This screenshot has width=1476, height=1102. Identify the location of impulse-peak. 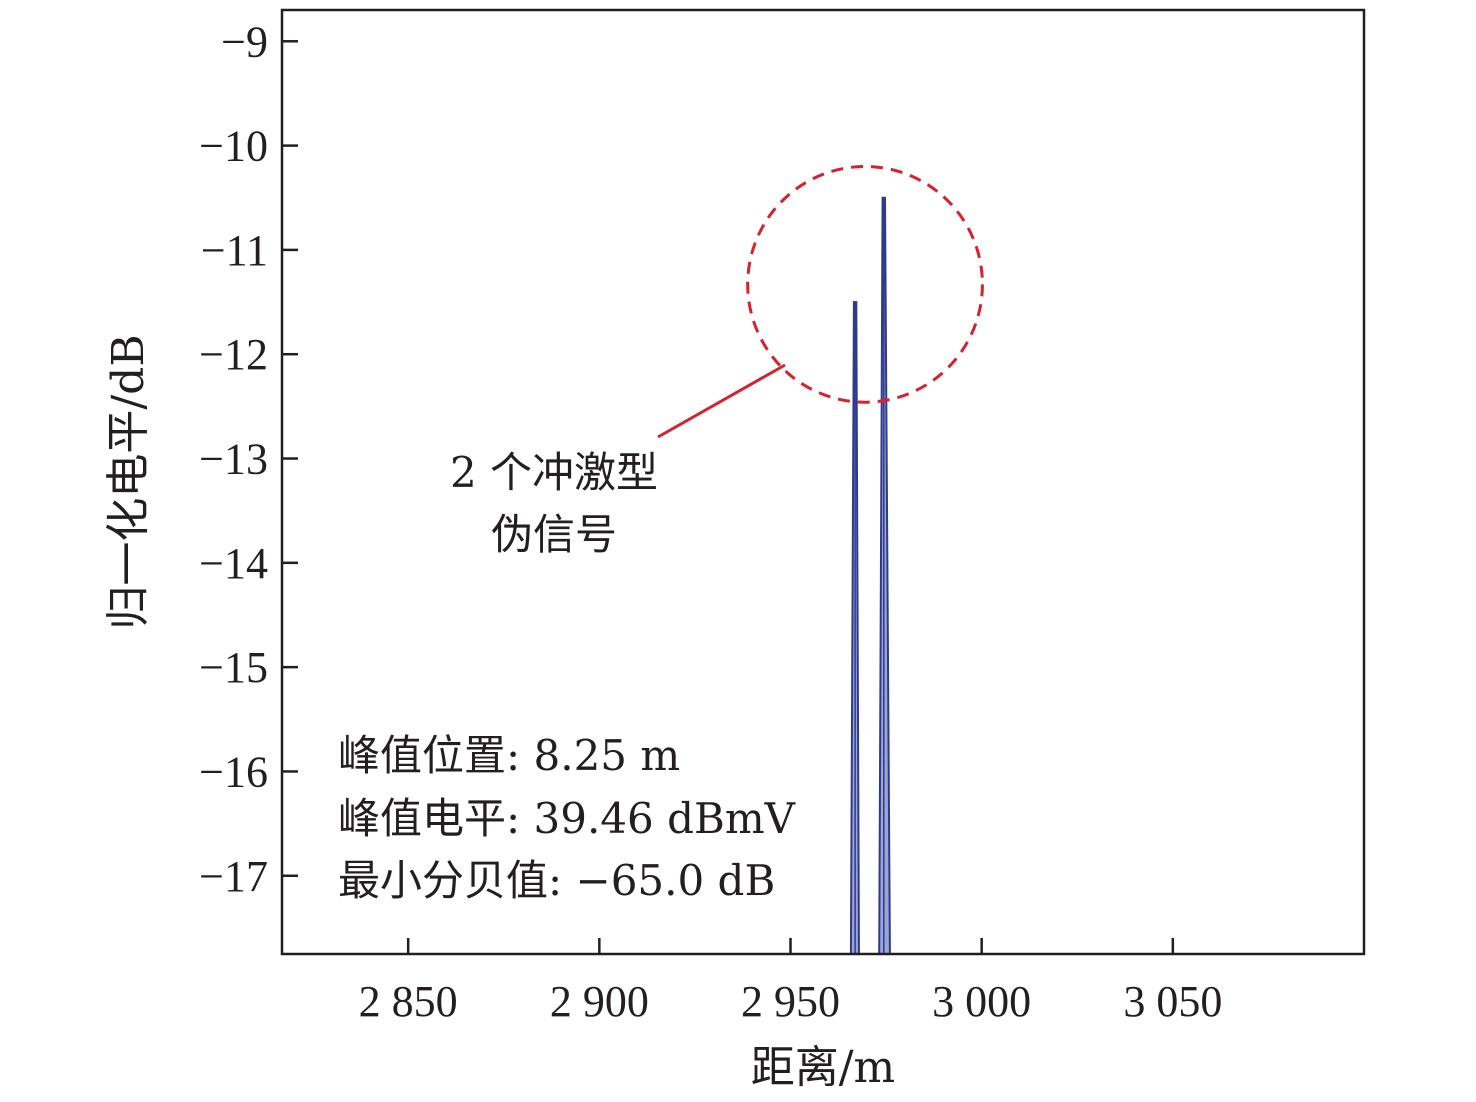
(884, 575).